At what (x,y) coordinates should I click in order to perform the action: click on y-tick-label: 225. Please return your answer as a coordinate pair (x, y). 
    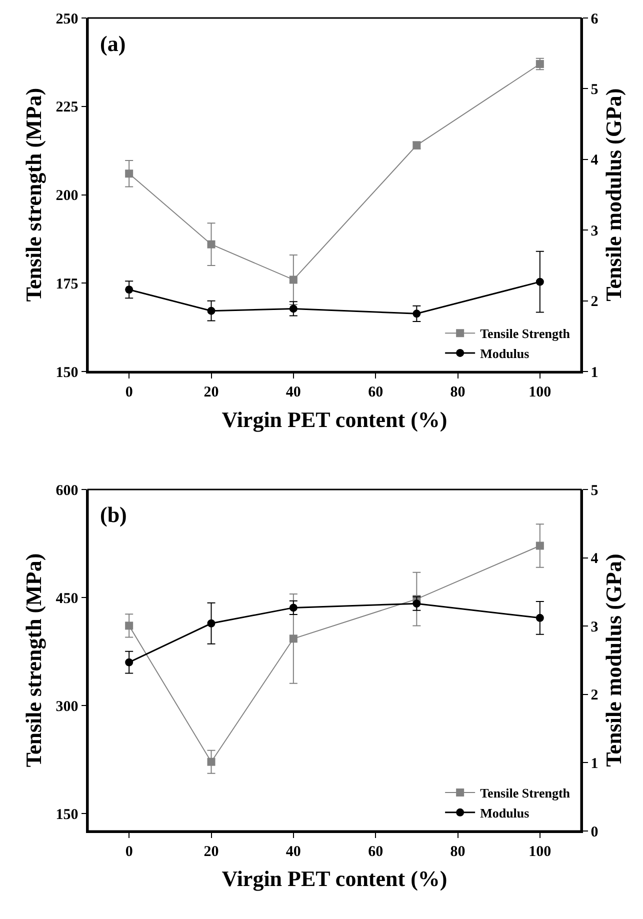
    Looking at the image, I should click on (67, 108).